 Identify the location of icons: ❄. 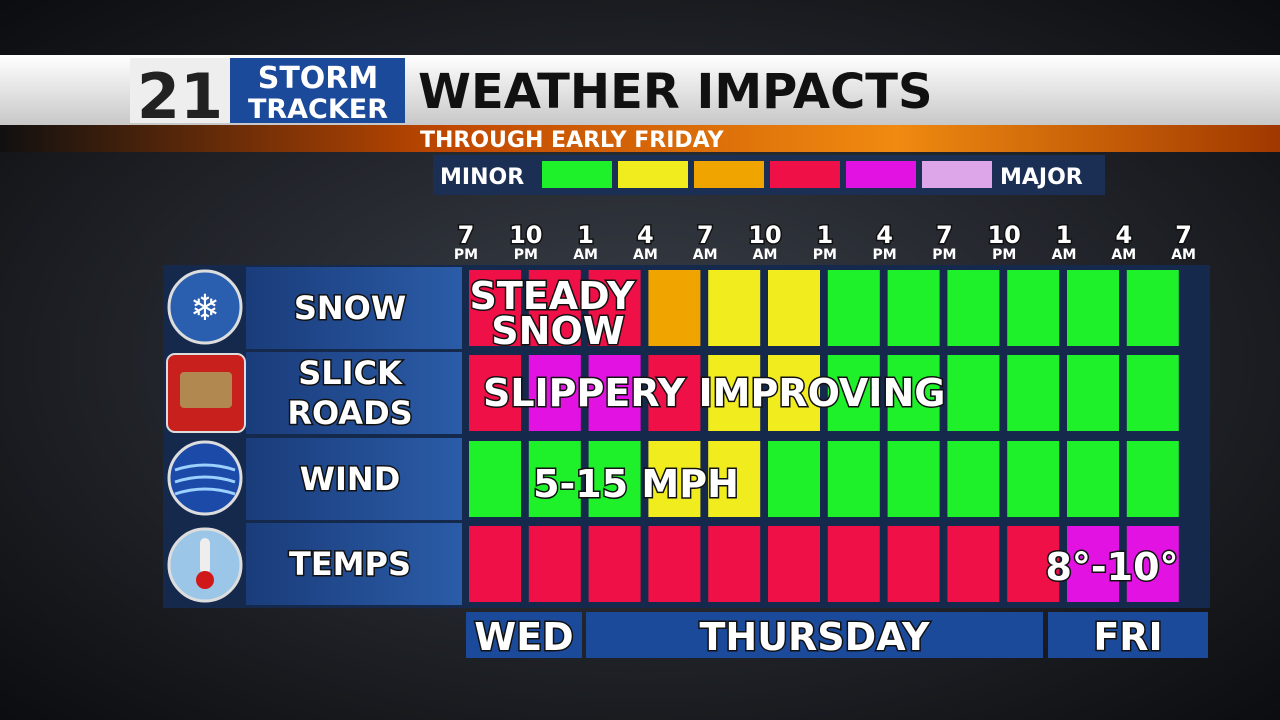
(206, 436).